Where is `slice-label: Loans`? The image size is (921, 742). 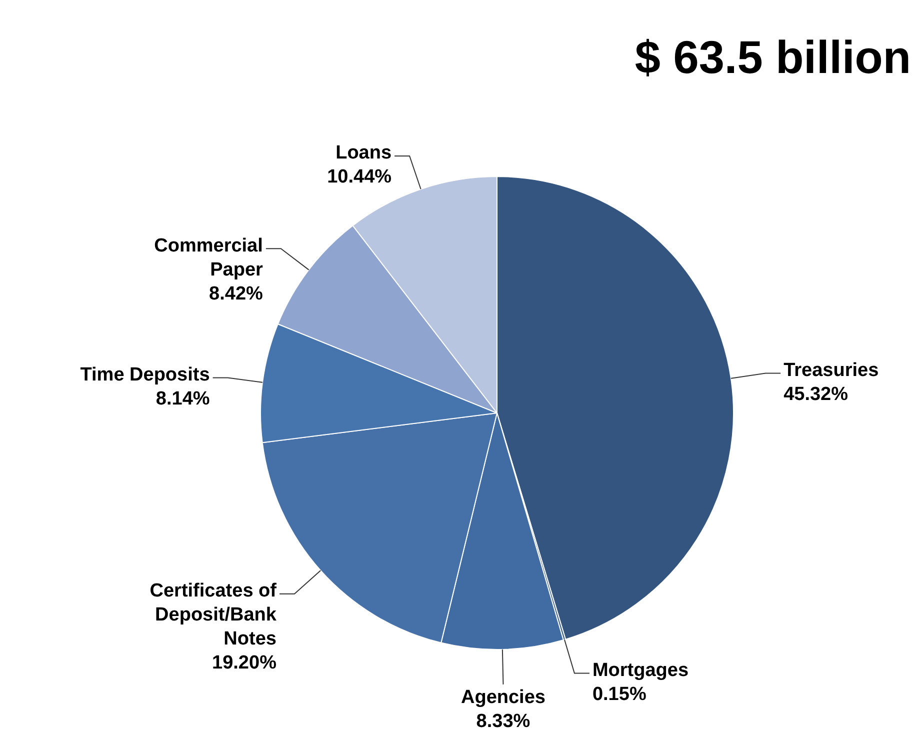
slice-label: Loans is located at coordinates (364, 153).